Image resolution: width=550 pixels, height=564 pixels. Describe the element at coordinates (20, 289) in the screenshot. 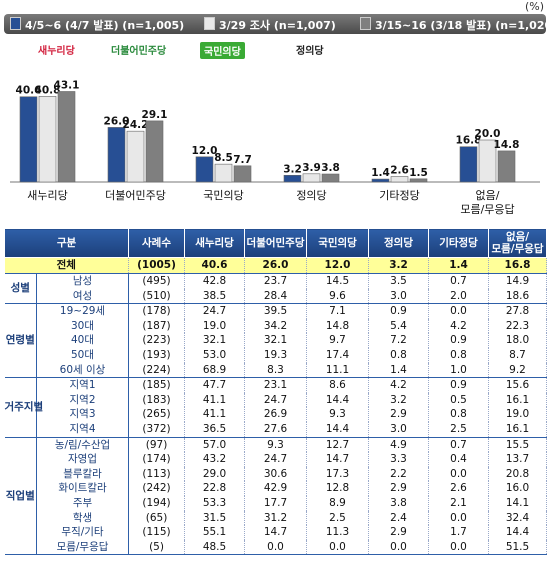

I see `group-label-0: 성별` at that location.